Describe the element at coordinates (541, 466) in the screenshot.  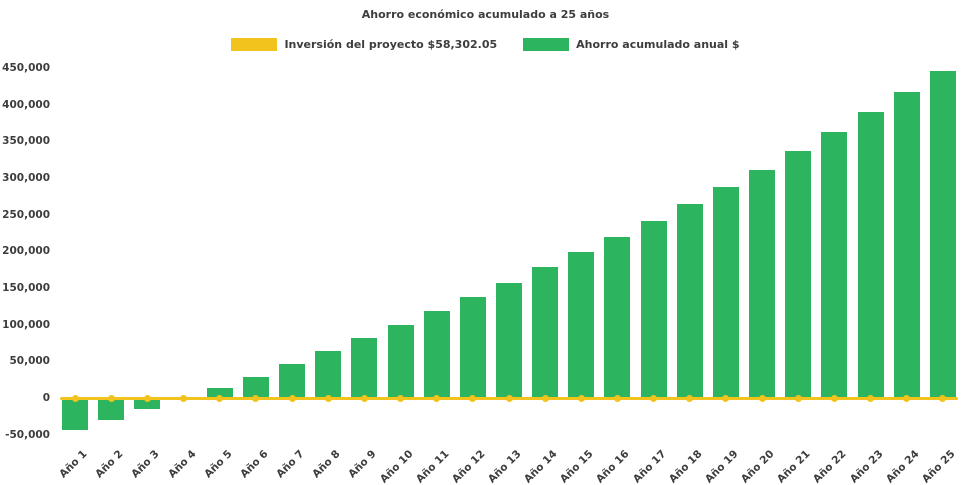
I see `x-axis-tick-label: Año 14` at that location.